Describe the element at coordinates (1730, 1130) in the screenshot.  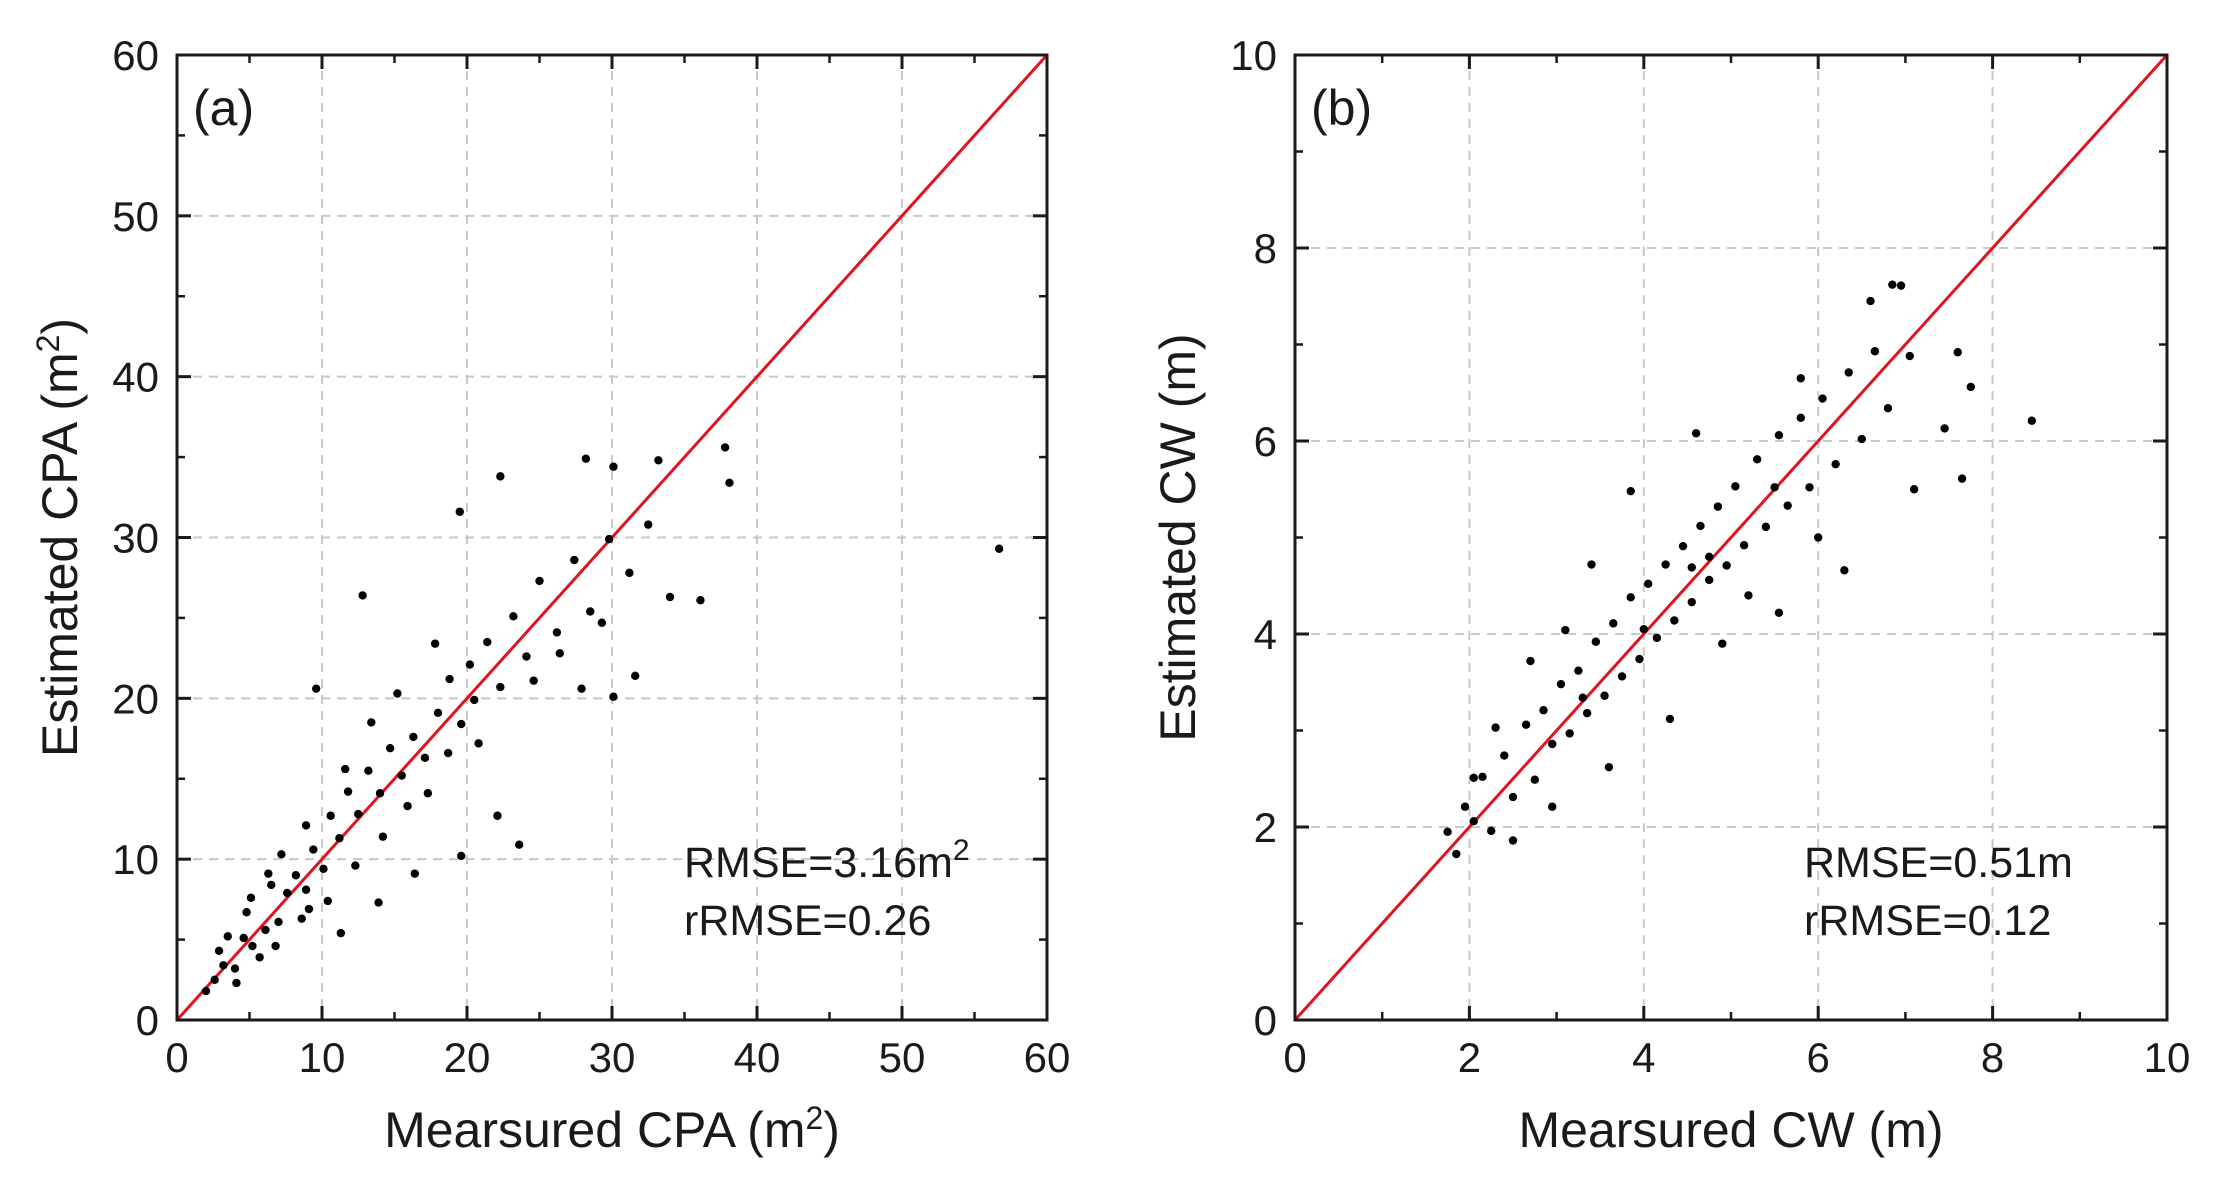
I see `x-axis-title: Mearsured CW (m)` at that location.